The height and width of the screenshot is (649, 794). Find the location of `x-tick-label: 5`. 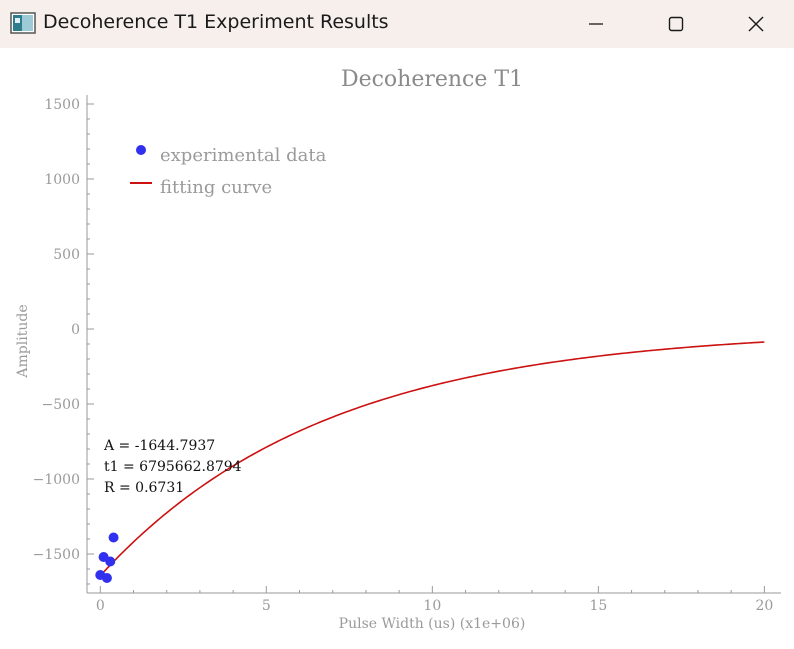

x-tick-label: 5 is located at coordinates (266, 606).